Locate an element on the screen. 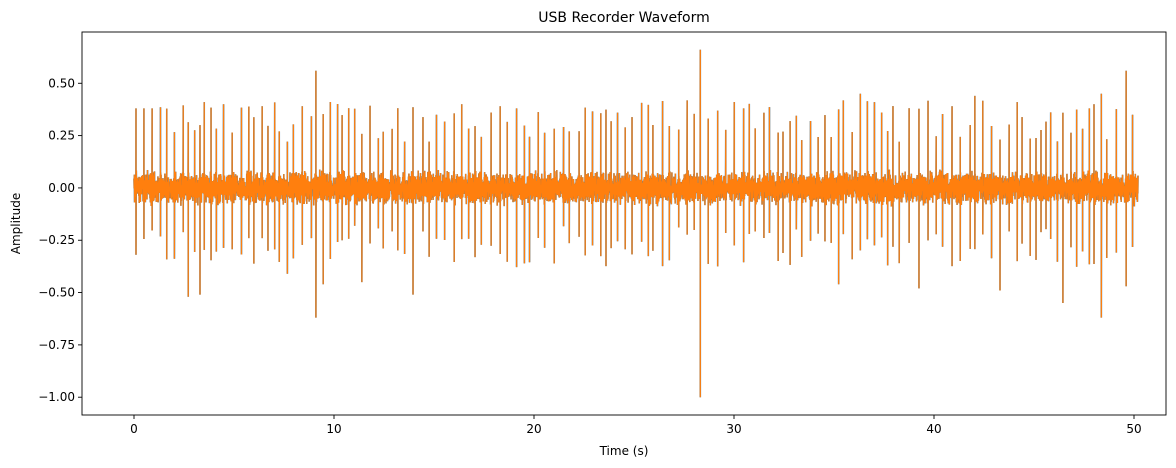 This screenshot has width=1176, height=468. x-axis-label: Time (s) is located at coordinates (624, 451).